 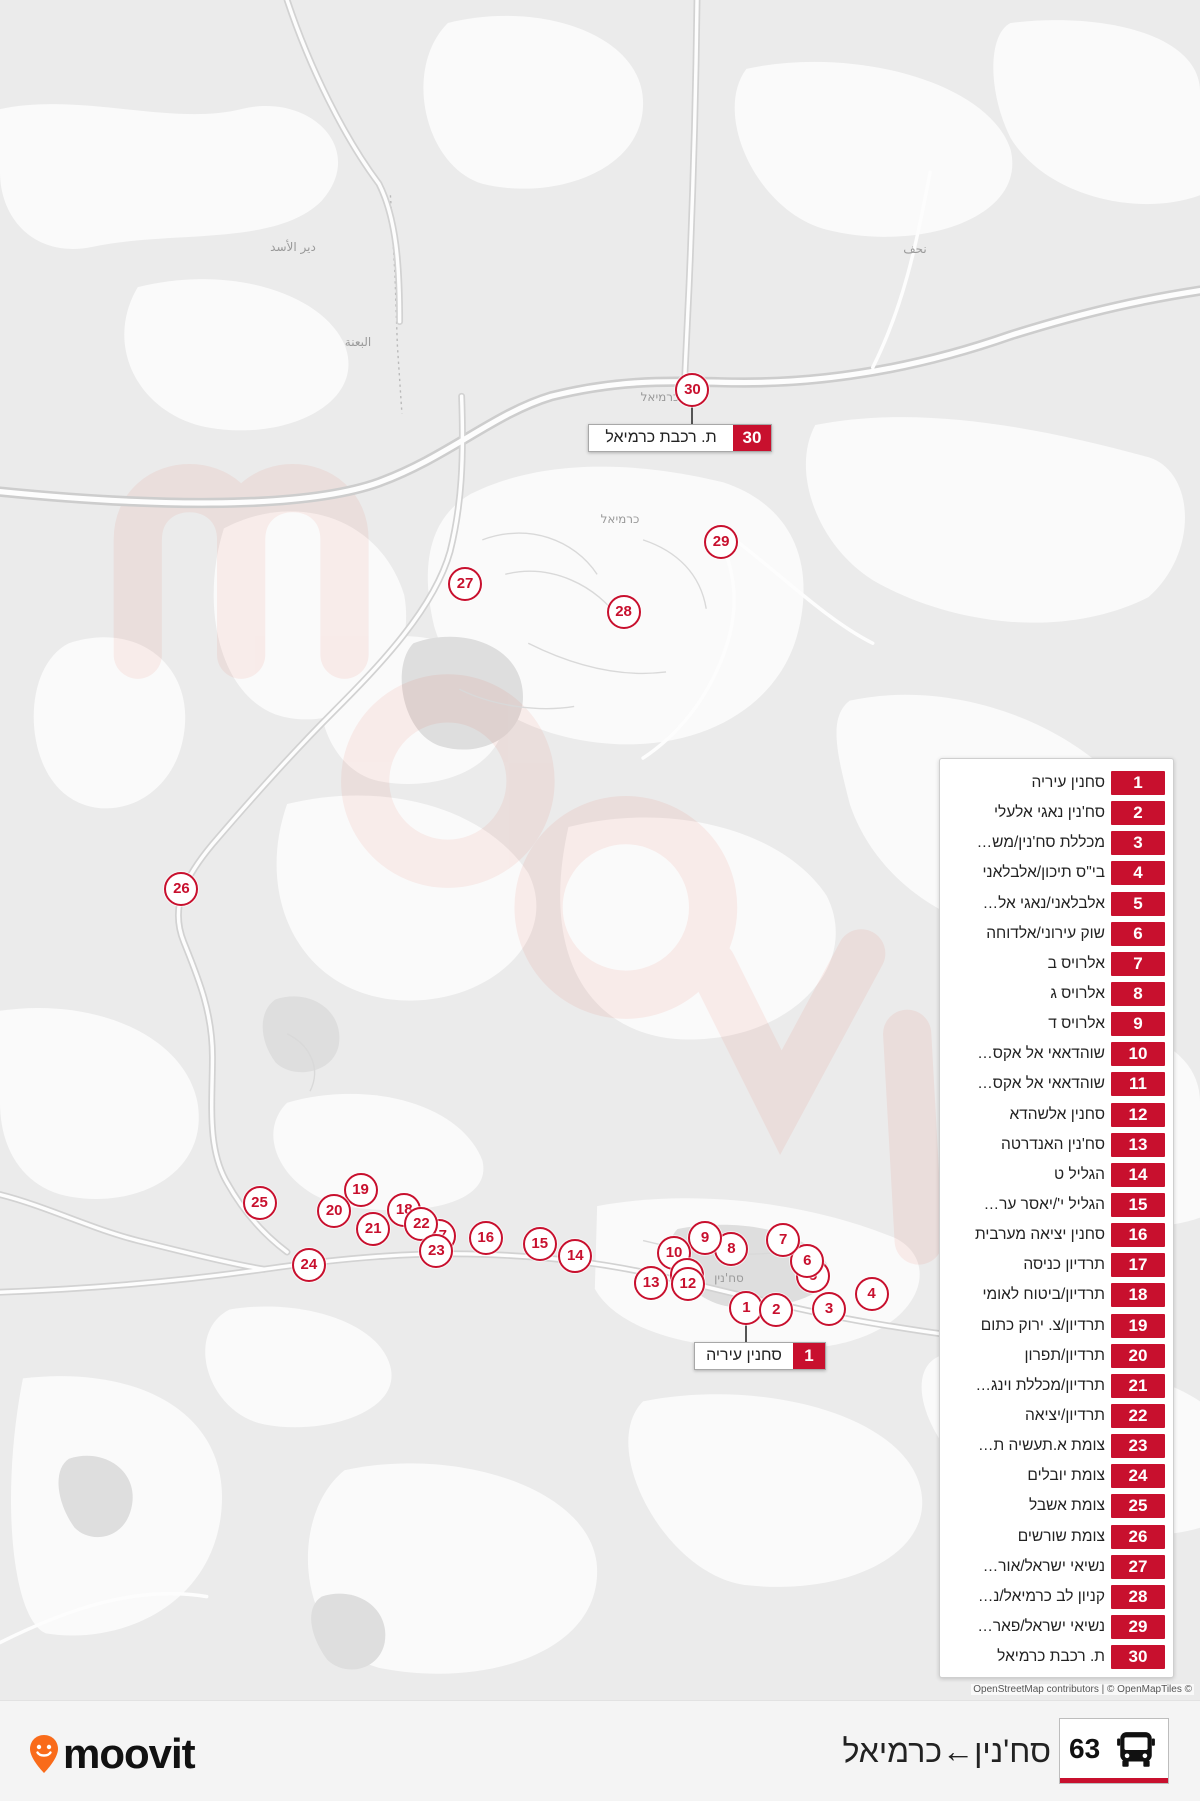 What do you see at coordinates (729, 1278) in the screenshot?
I see `place-label-sakhnin: סח'נין` at bounding box center [729, 1278].